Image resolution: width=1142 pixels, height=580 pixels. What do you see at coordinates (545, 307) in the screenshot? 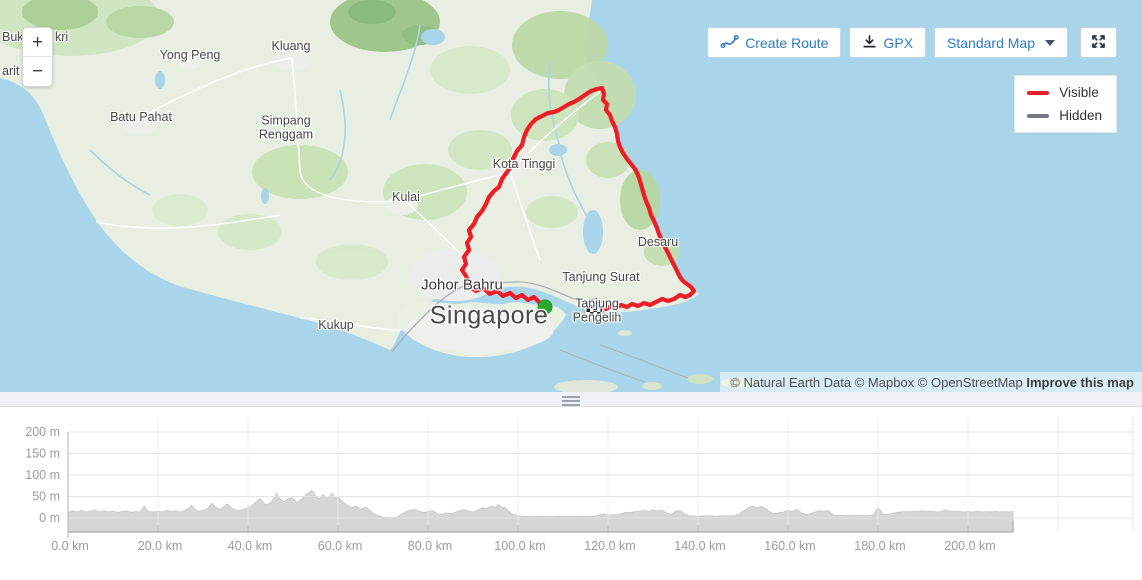
I see `start-marker` at bounding box center [545, 307].